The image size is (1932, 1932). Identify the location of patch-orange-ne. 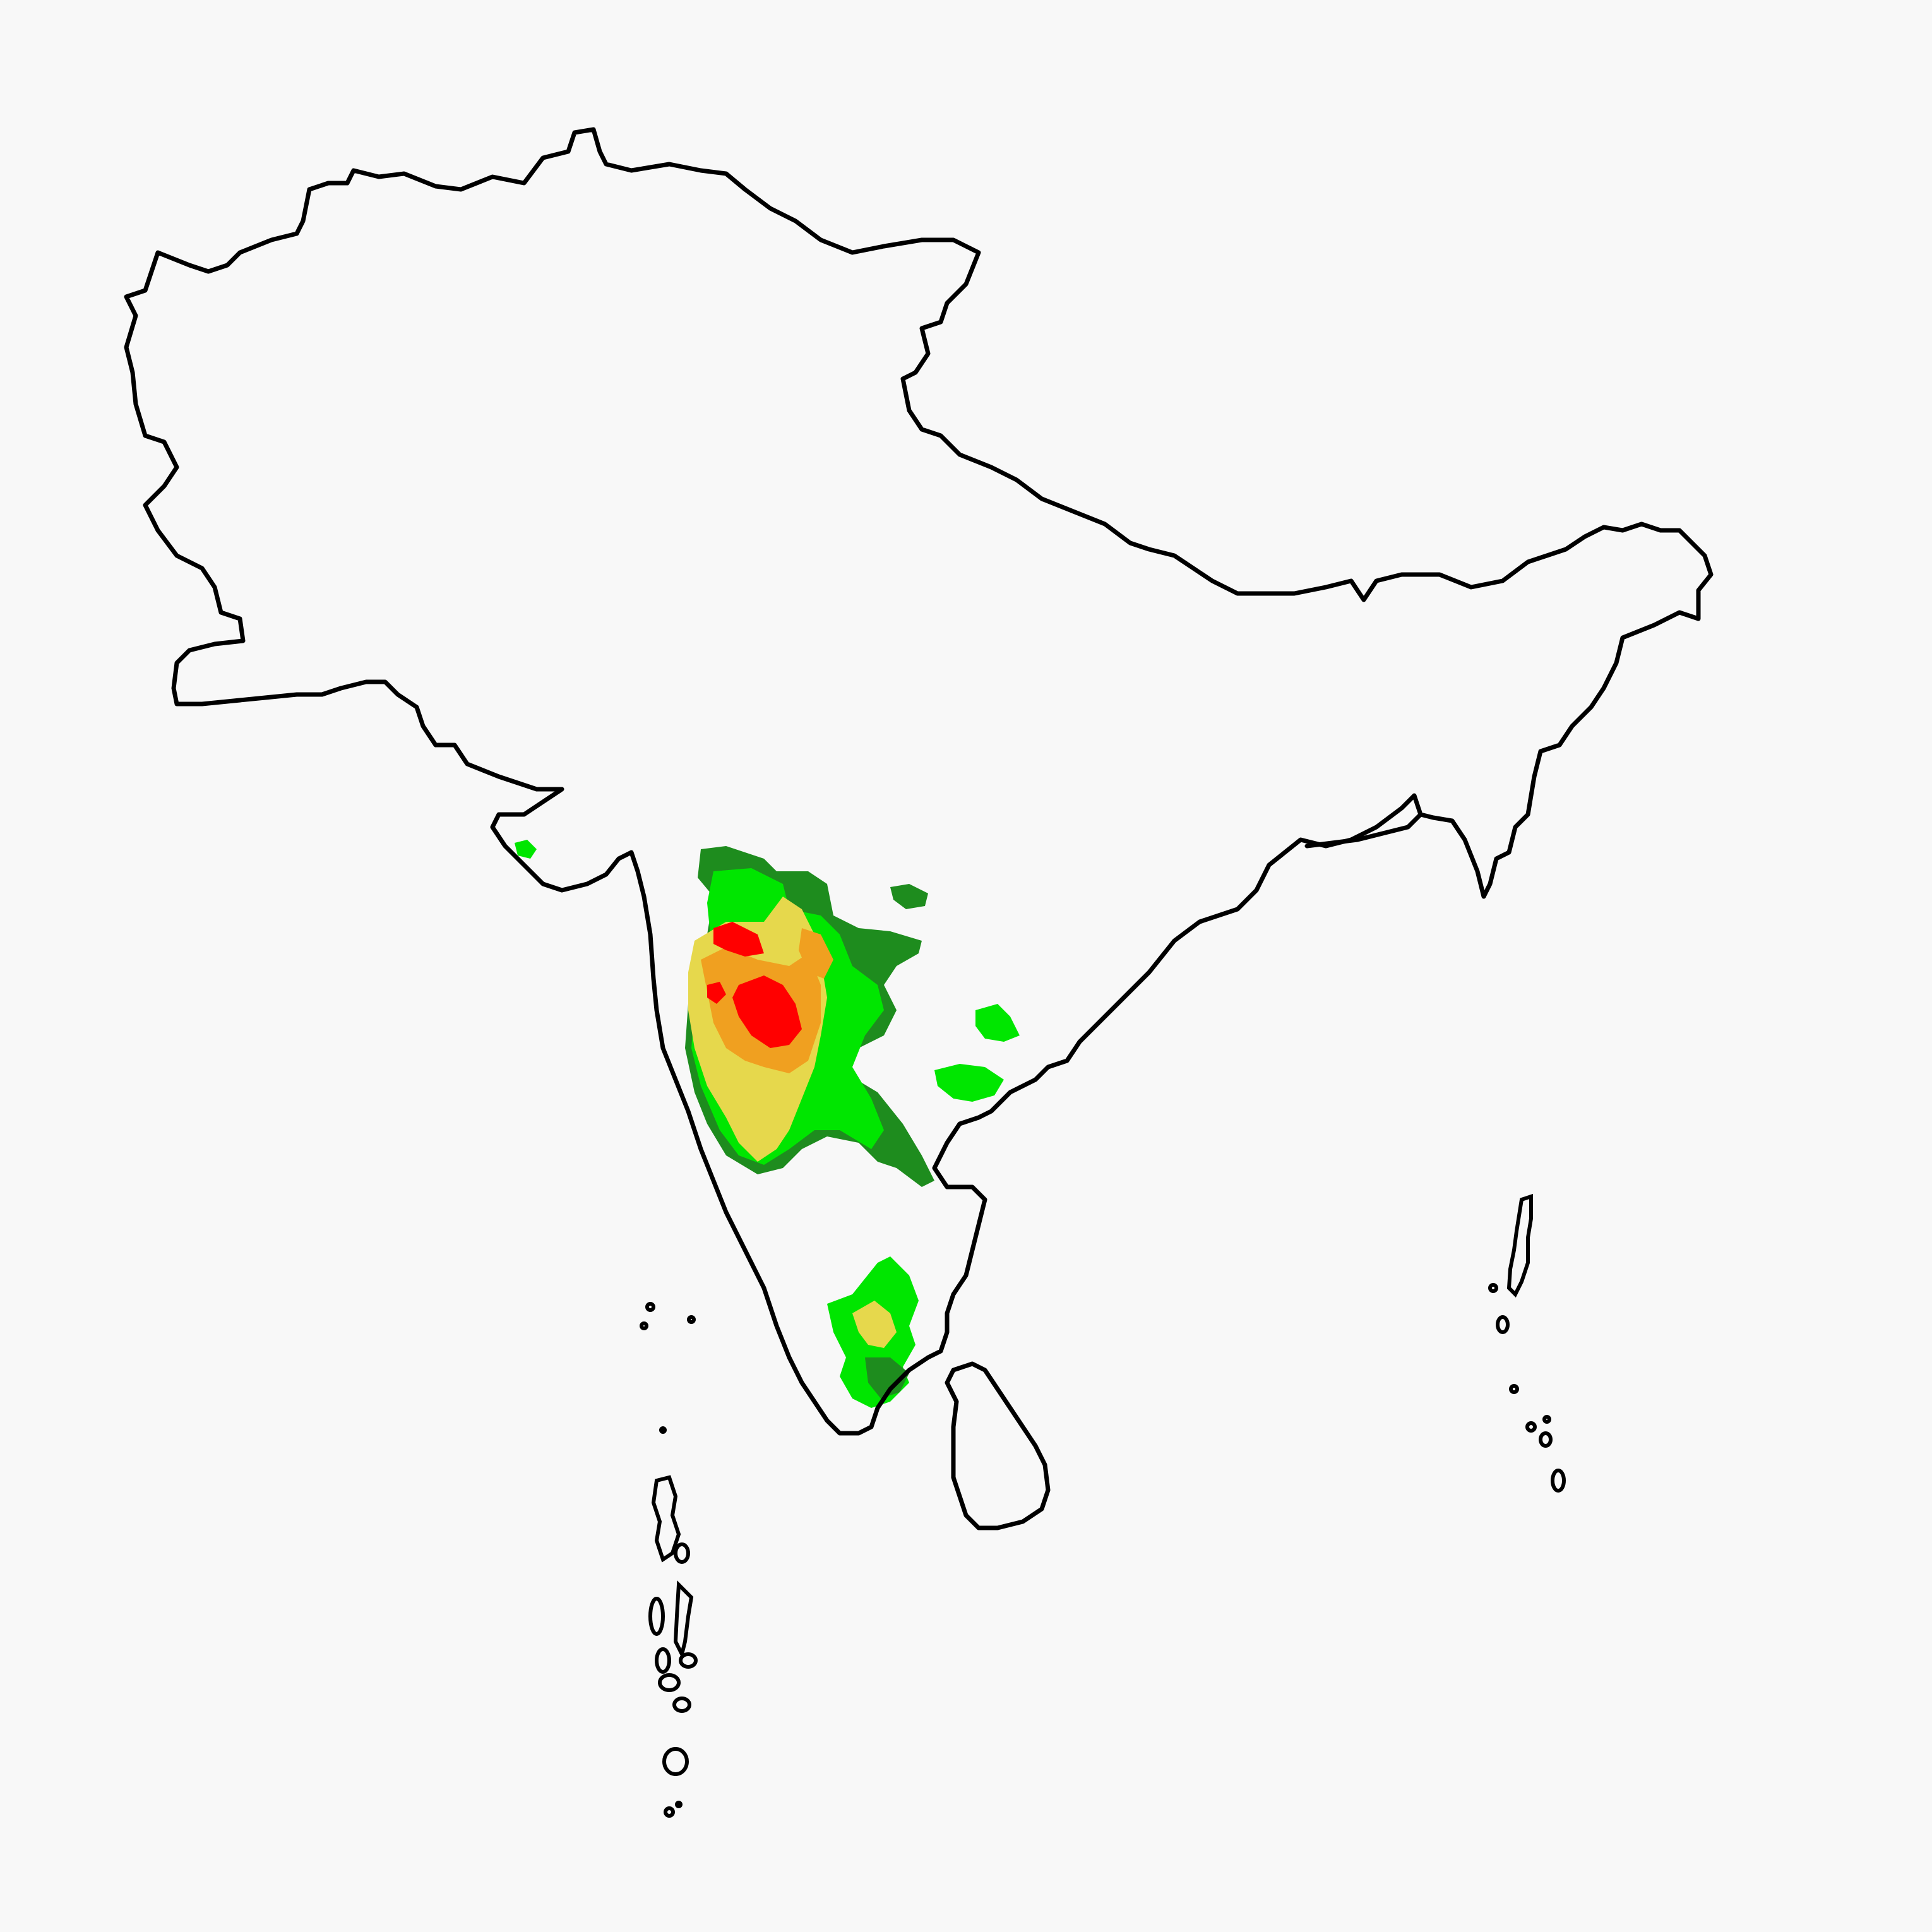
(816, 953).